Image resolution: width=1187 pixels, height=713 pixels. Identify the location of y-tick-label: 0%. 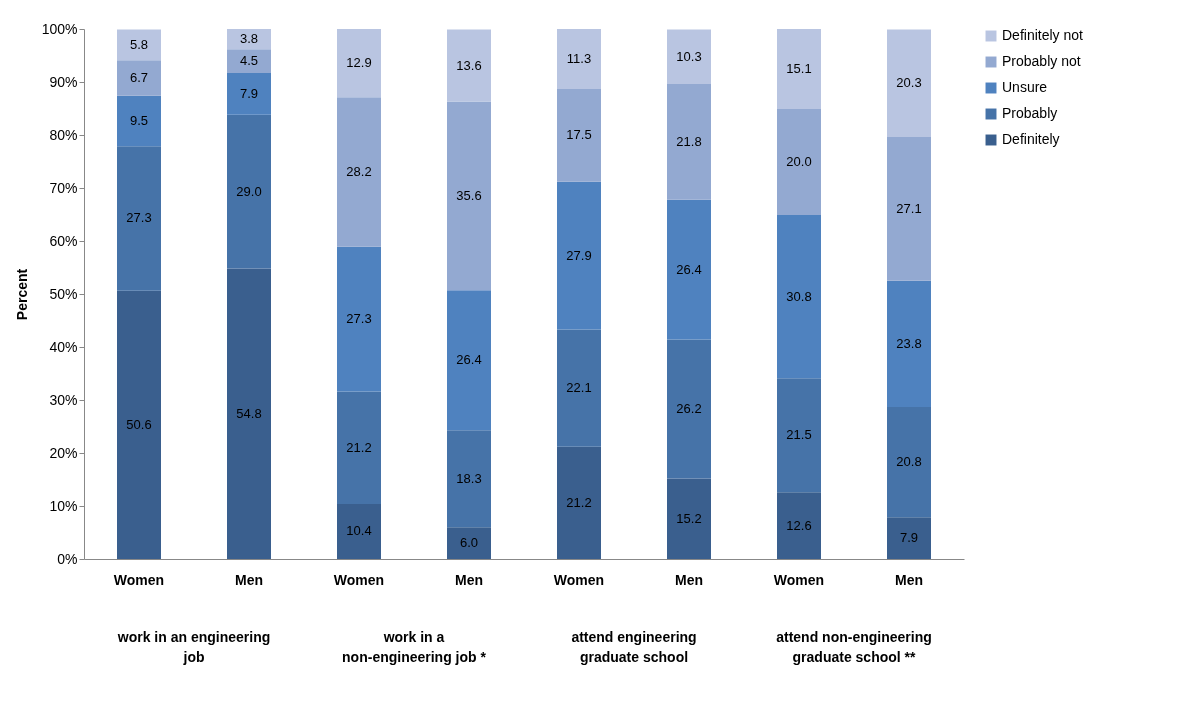
(67, 558).